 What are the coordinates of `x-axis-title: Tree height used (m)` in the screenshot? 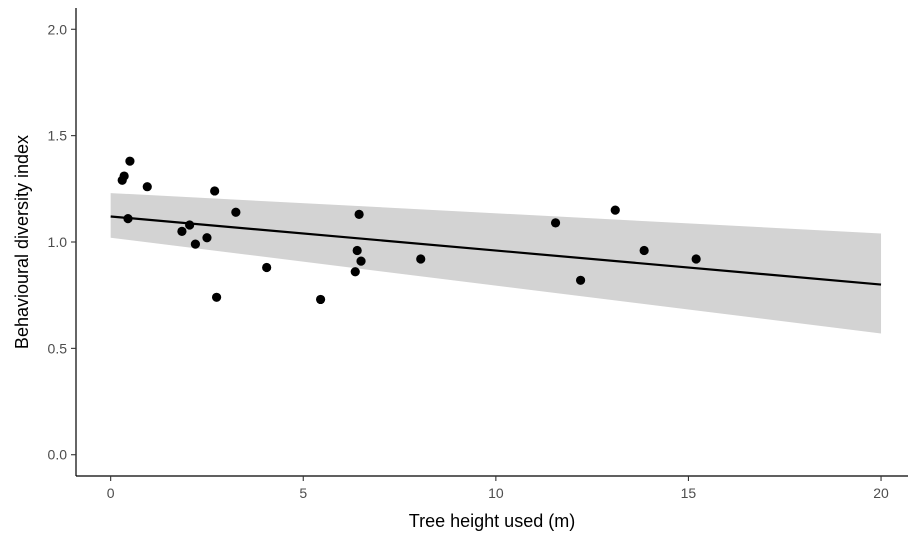 It's located at (492, 521).